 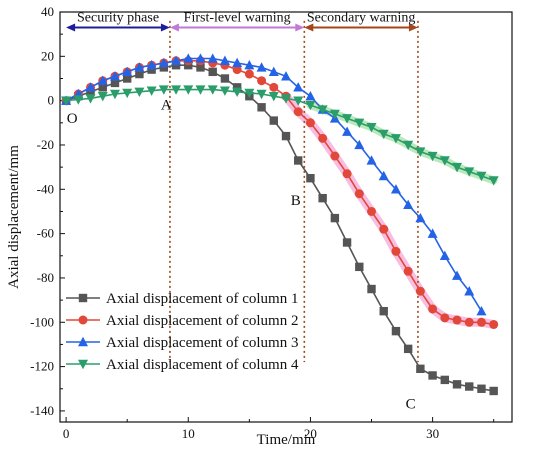 I want to click on legend-item-1: Axial displacement of column 1, so click(x=182, y=299).